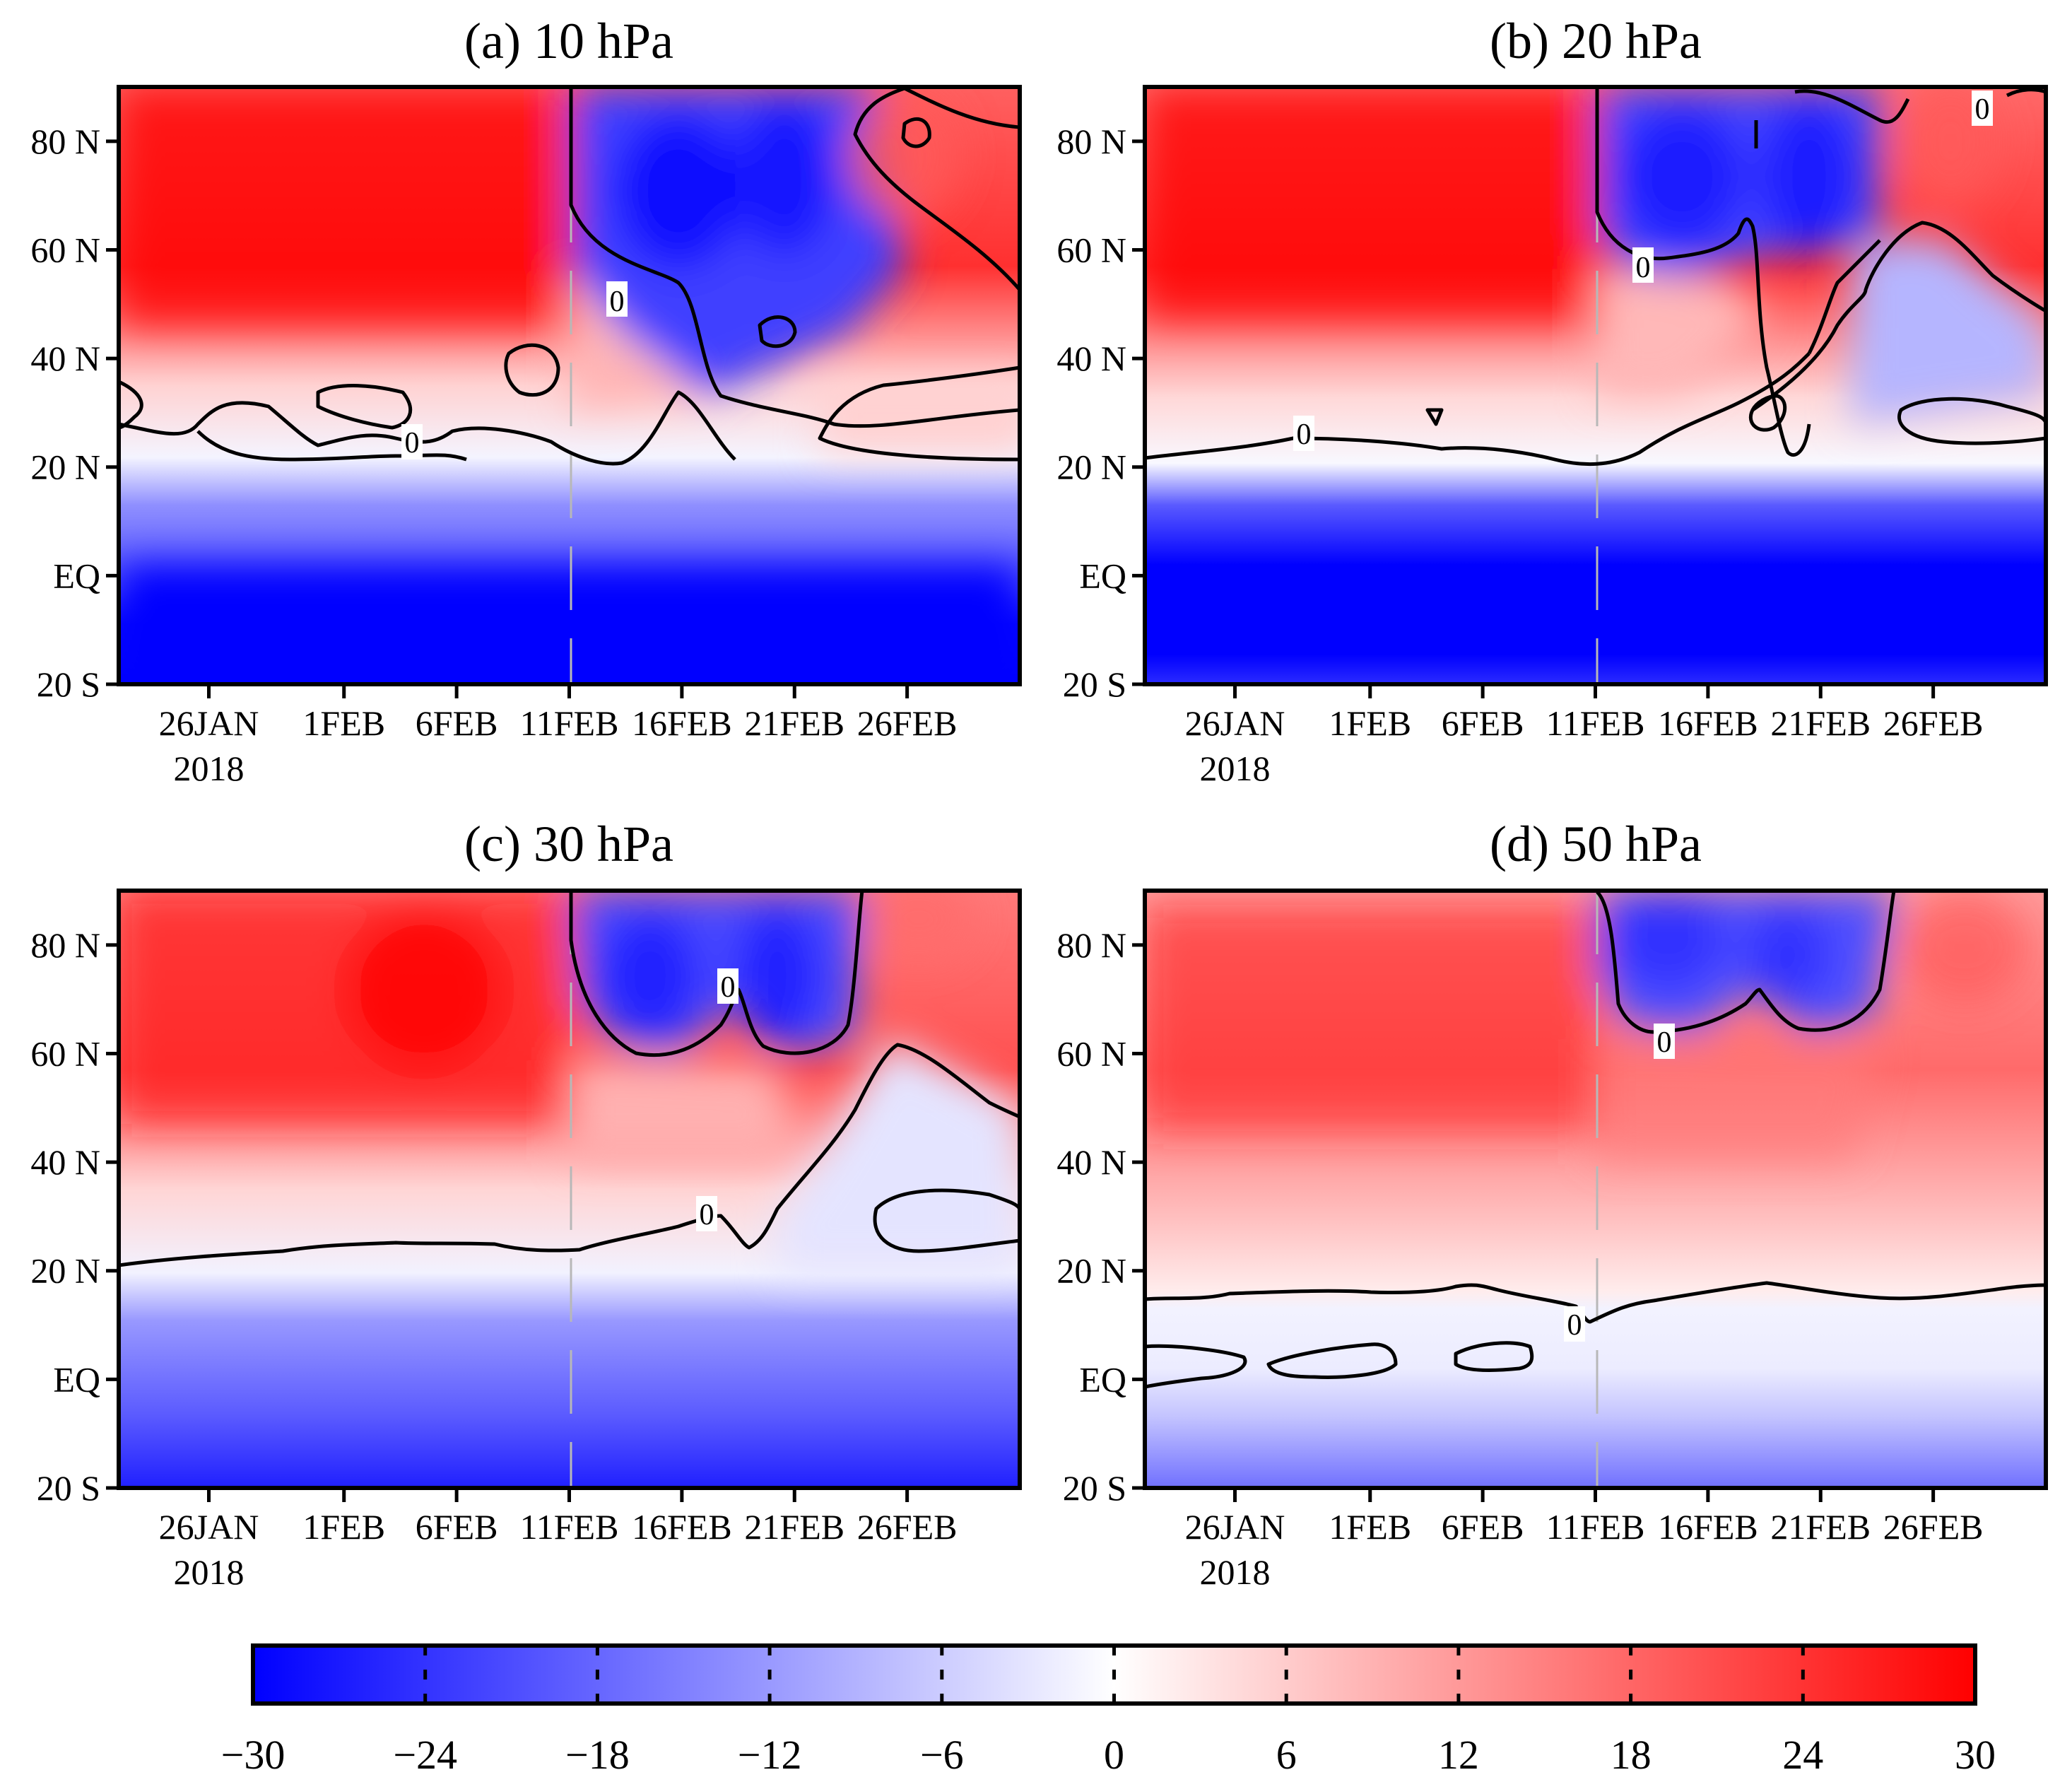  I want to click on colorbar-tick-label: −12, so click(770, 1755).